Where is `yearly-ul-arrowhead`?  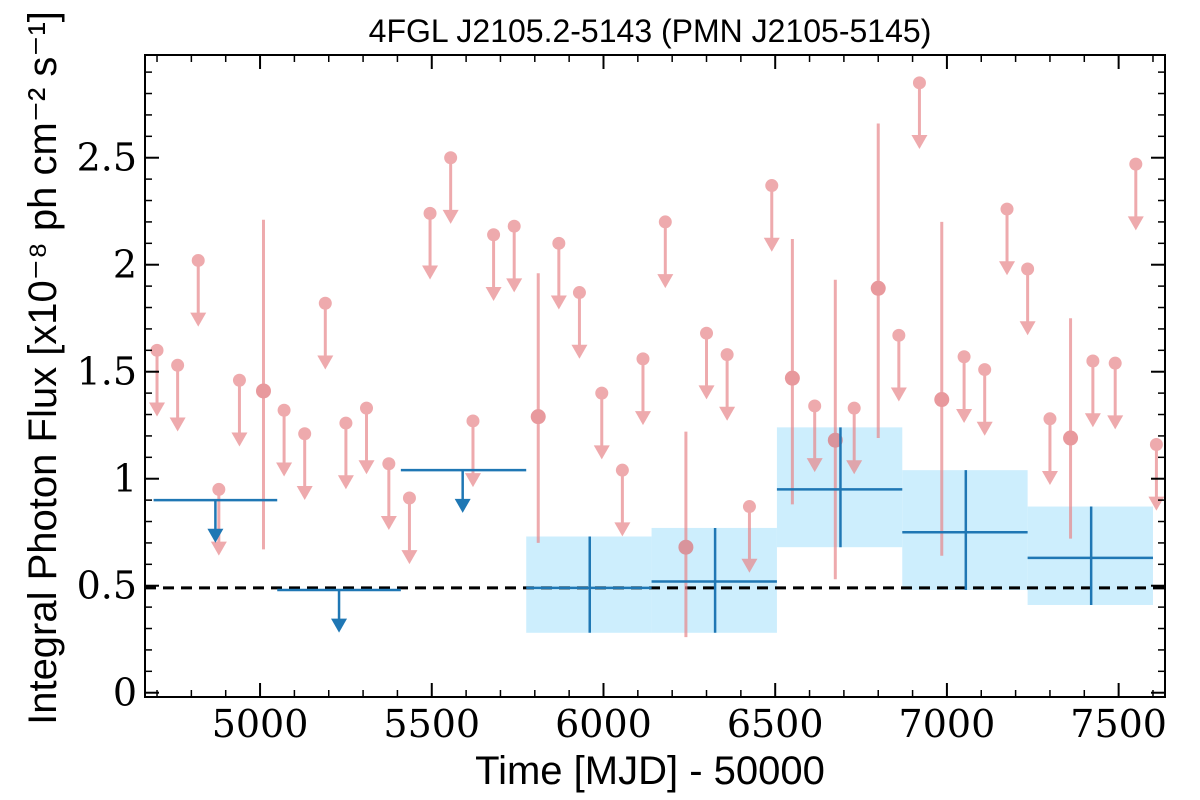
yearly-ul-arrowhead is located at coordinates (462, 505).